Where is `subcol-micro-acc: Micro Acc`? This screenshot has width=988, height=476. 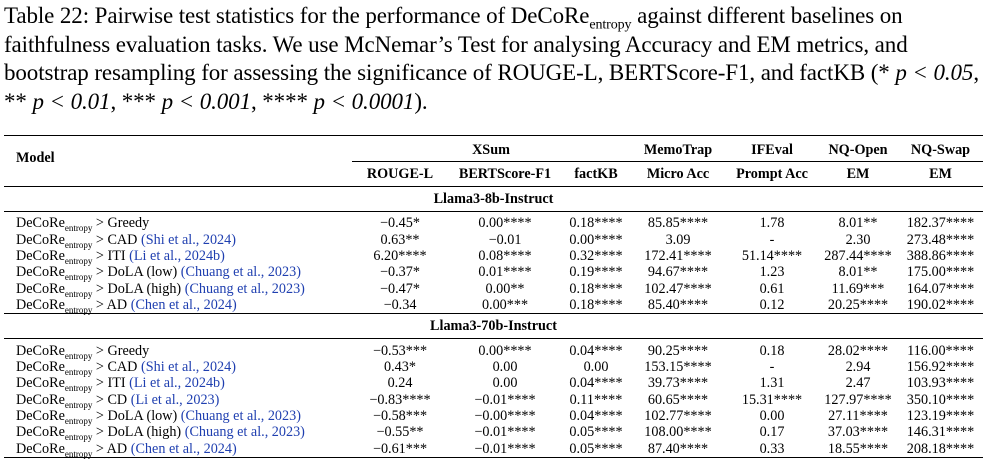 subcol-micro-acc: Micro Acc is located at coordinates (678, 174).